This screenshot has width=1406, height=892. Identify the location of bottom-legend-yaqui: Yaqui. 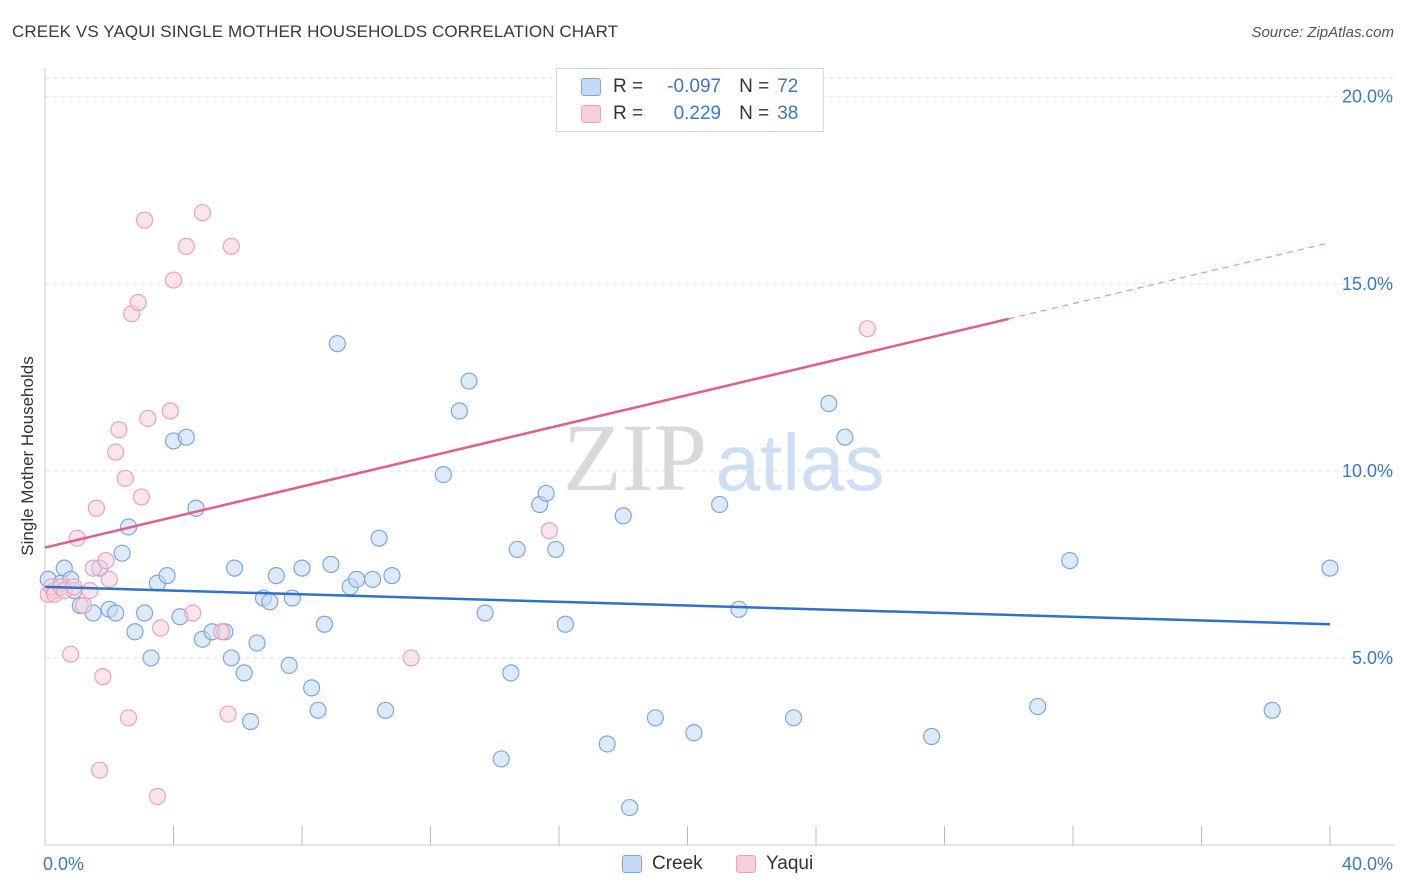
(774, 864).